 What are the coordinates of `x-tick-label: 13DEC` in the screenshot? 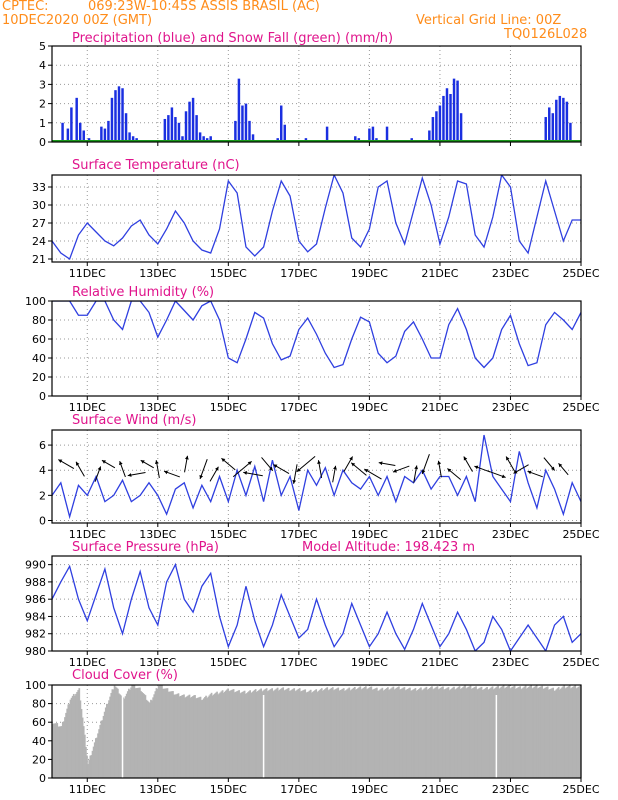 It's located at (157, 273).